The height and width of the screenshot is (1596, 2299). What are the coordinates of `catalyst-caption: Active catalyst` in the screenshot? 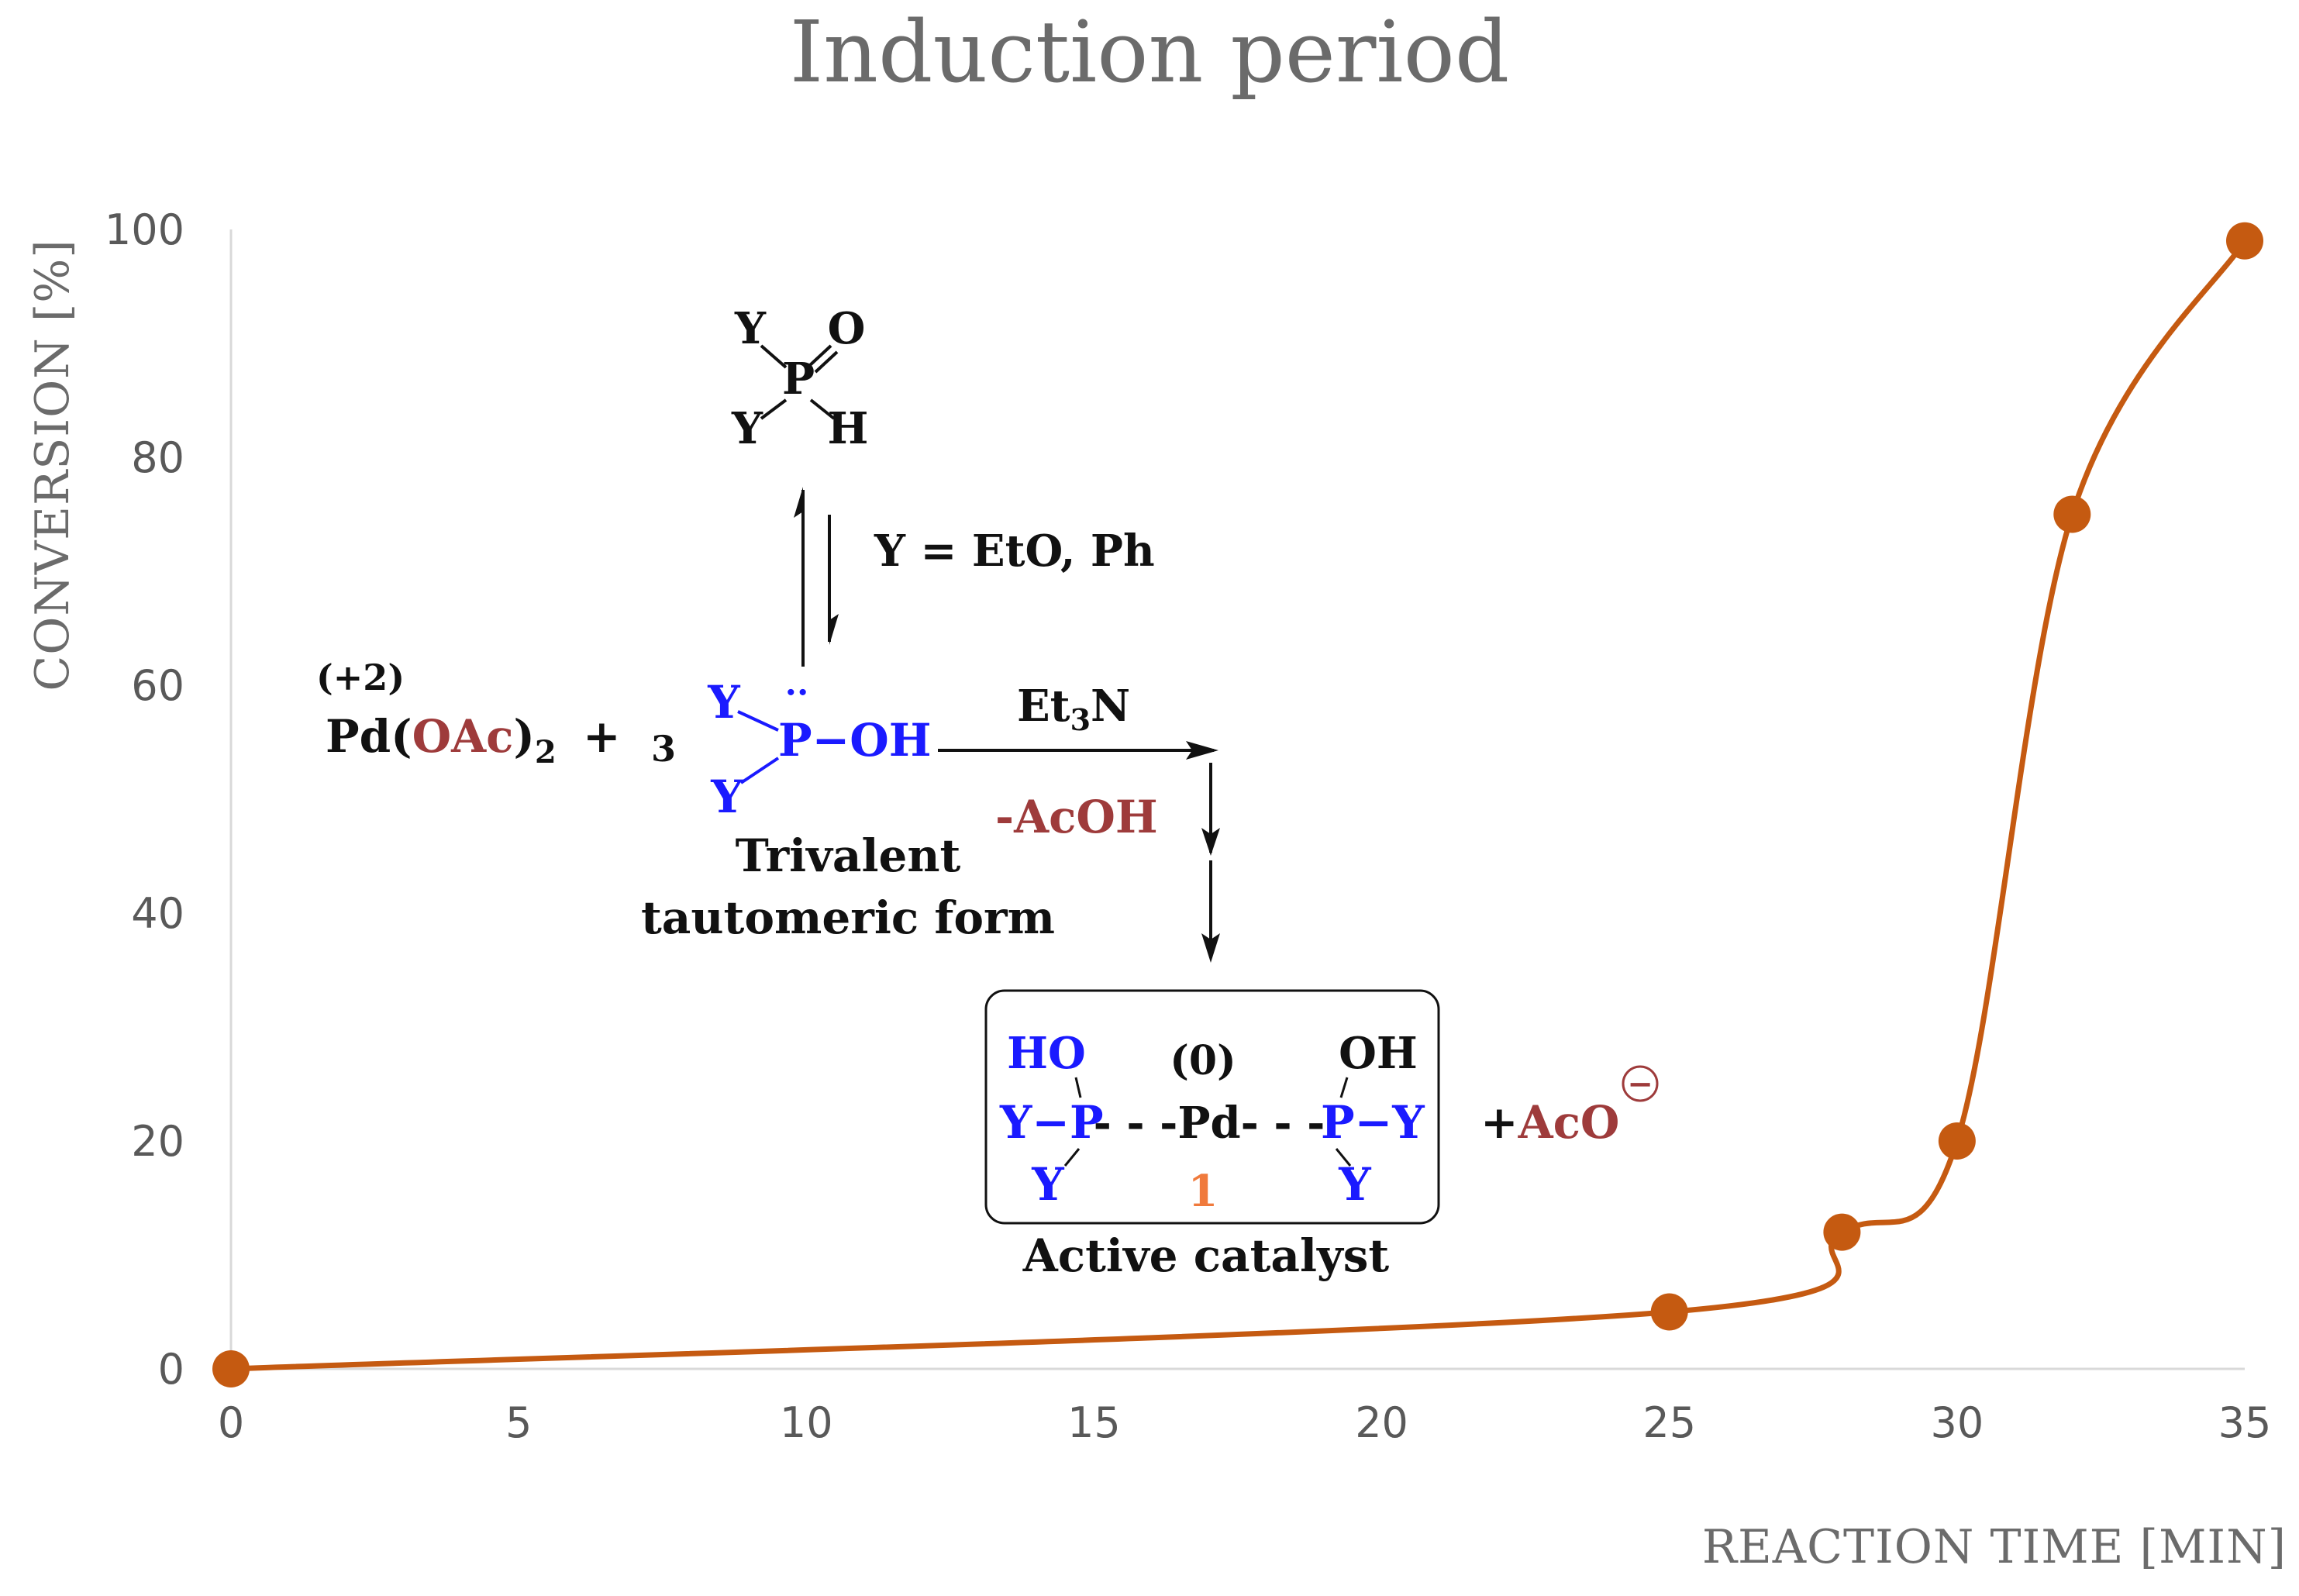 It's located at (1206, 1255).